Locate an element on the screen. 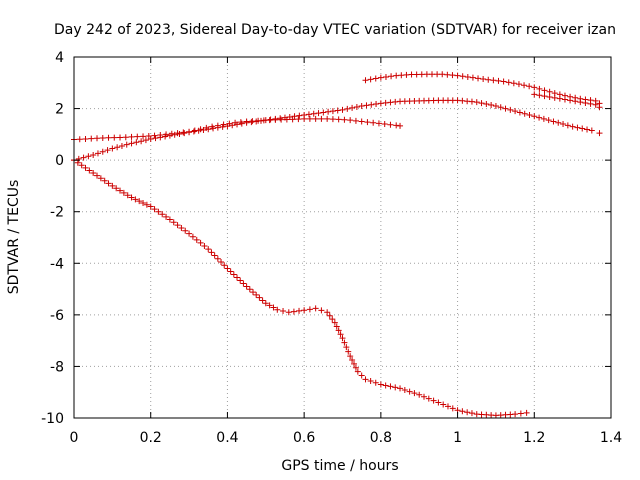 The height and width of the screenshot is (480, 640). series-late-high-arc is located at coordinates (482, 89).